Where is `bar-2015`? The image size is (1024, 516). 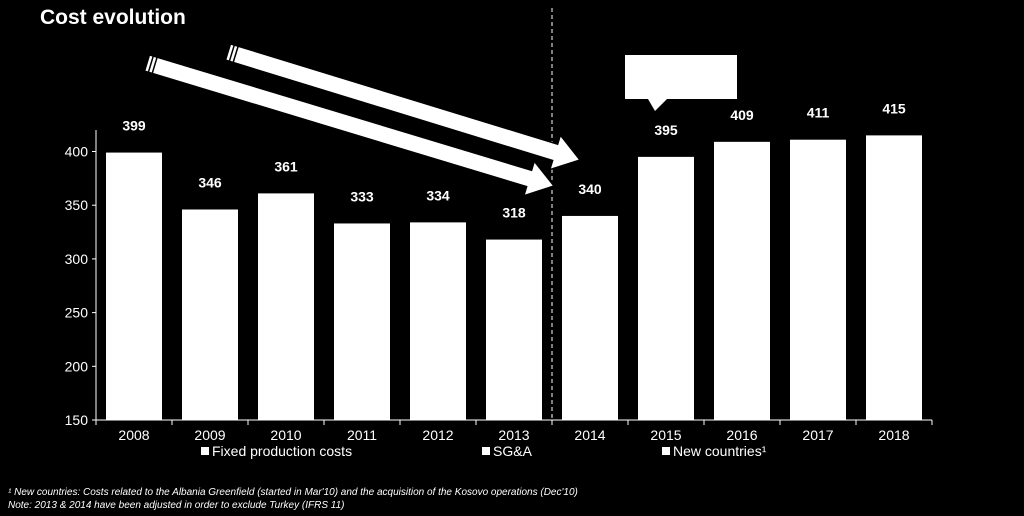
bar-2015 is located at coordinates (666, 288).